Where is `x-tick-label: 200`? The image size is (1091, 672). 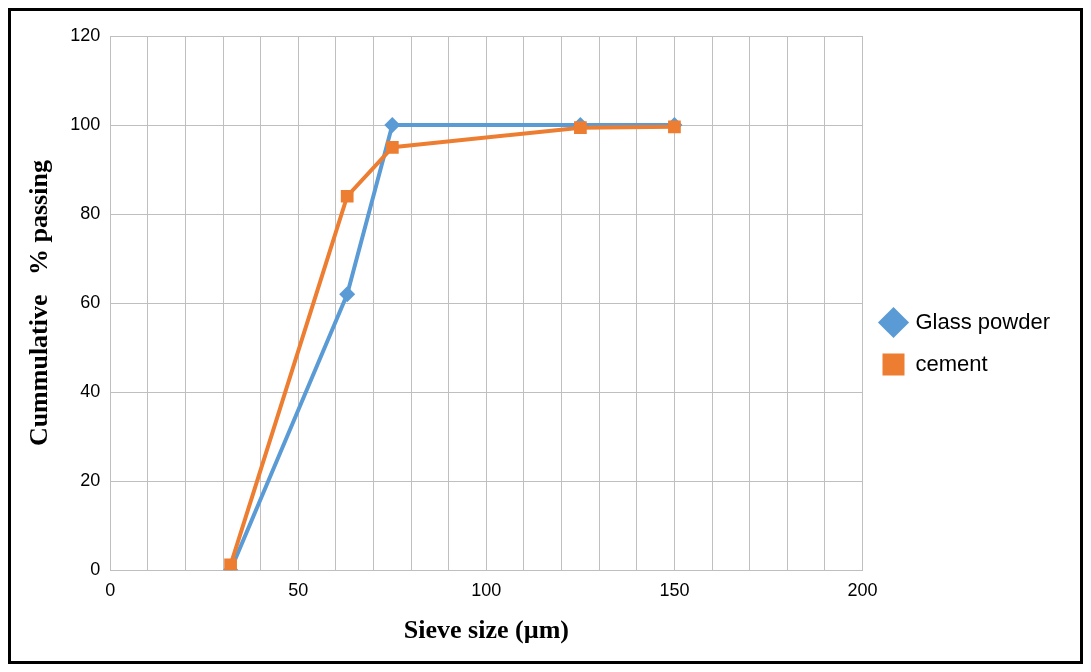
x-tick-label: 200 is located at coordinates (862, 589).